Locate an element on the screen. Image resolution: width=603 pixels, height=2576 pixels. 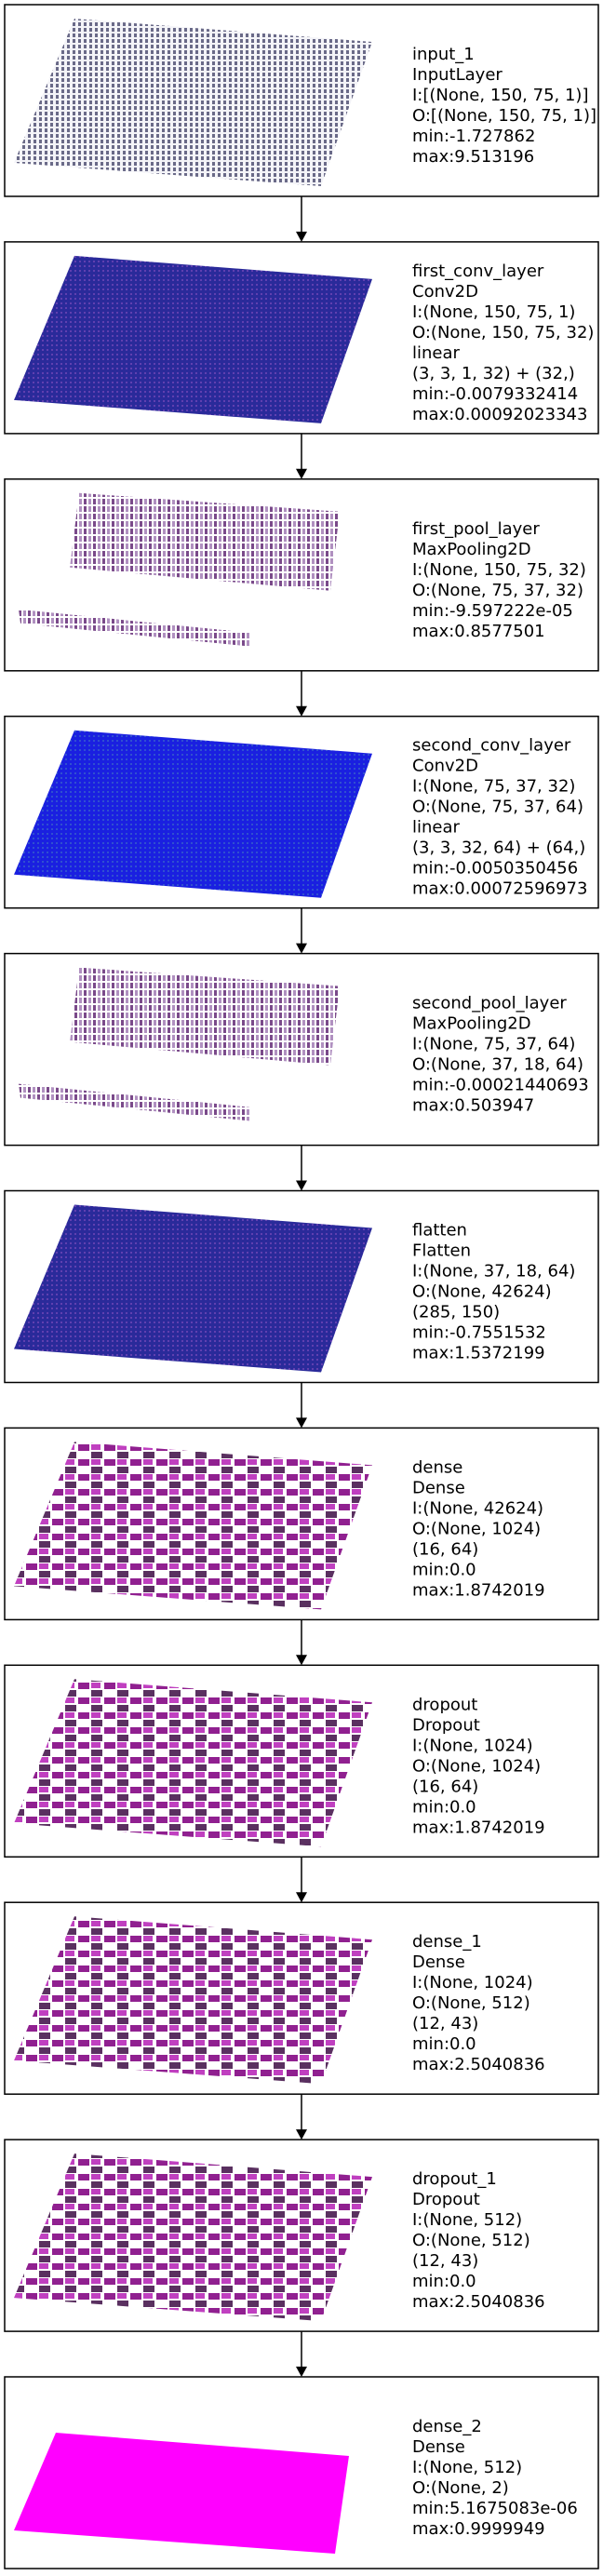
layer-text: max:0.8577501 is located at coordinates (478, 631).